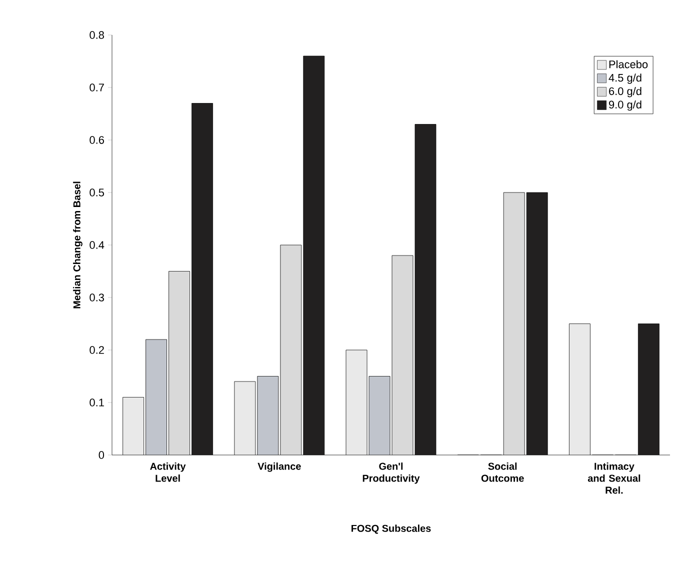 The height and width of the screenshot is (572, 693). I want to click on y-tick-label: 0.2, so click(97, 350).